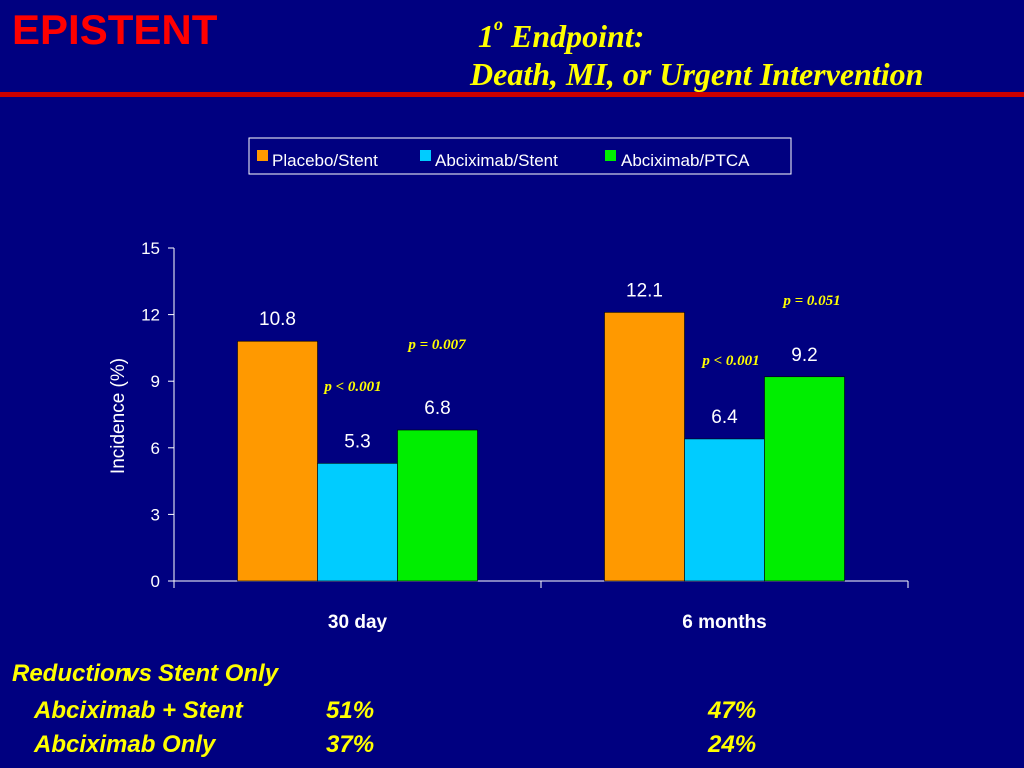 The width and height of the screenshot is (1024, 768). Describe the element at coordinates (498, 24) in the screenshot. I see `endpoint-superscript: o` at that location.